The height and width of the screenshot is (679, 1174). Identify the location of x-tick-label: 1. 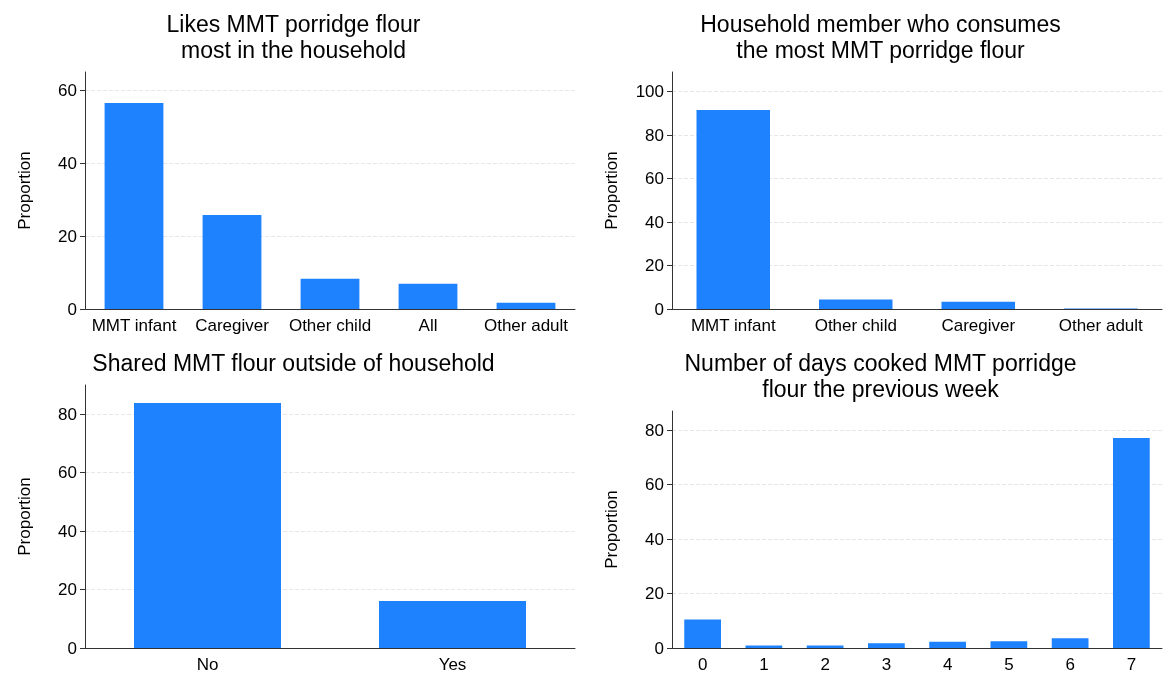
(764, 664).